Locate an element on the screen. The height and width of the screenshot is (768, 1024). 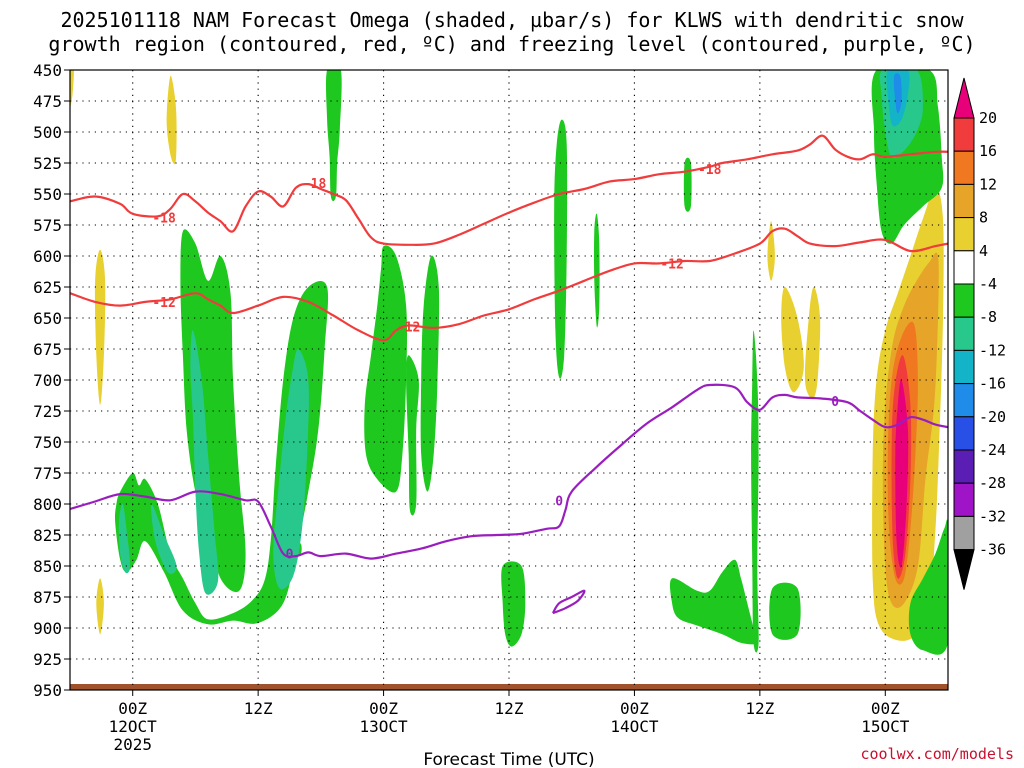
y-tick-label: 725 is located at coordinates (47, 411).